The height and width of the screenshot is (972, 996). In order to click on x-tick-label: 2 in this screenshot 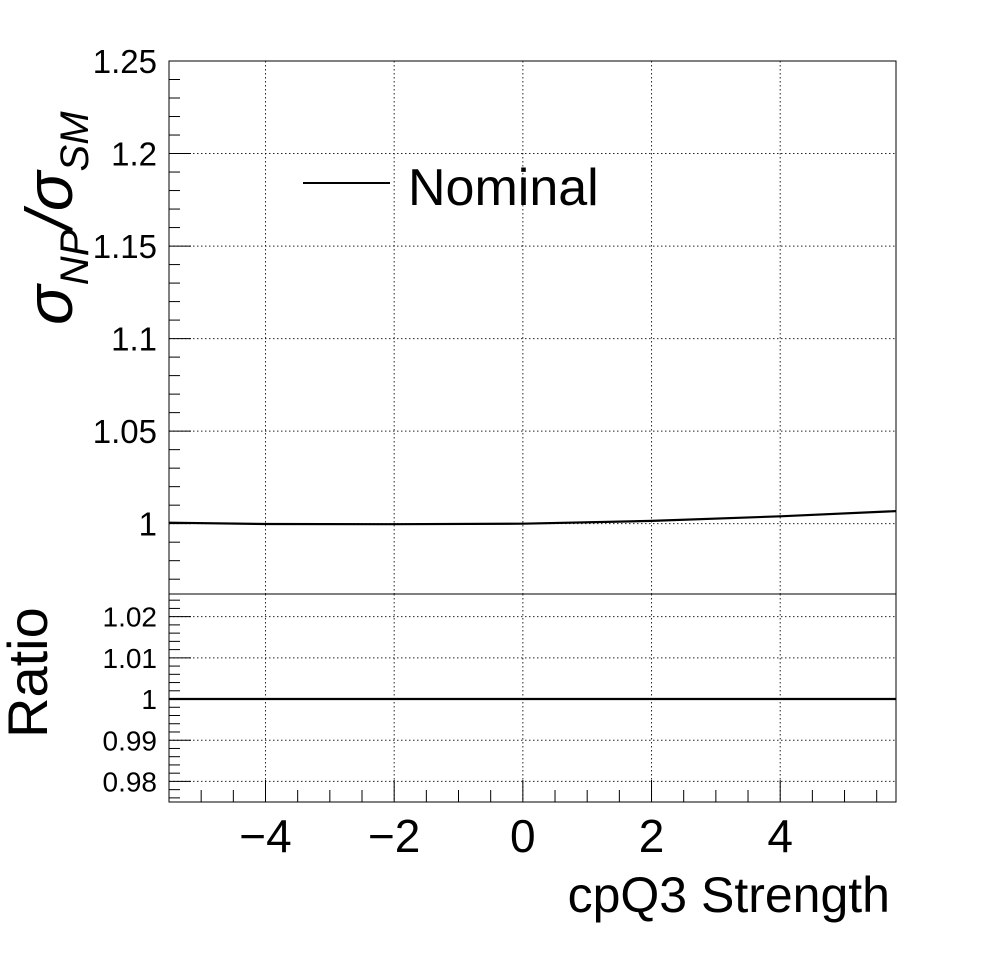, I will do `click(652, 836)`.